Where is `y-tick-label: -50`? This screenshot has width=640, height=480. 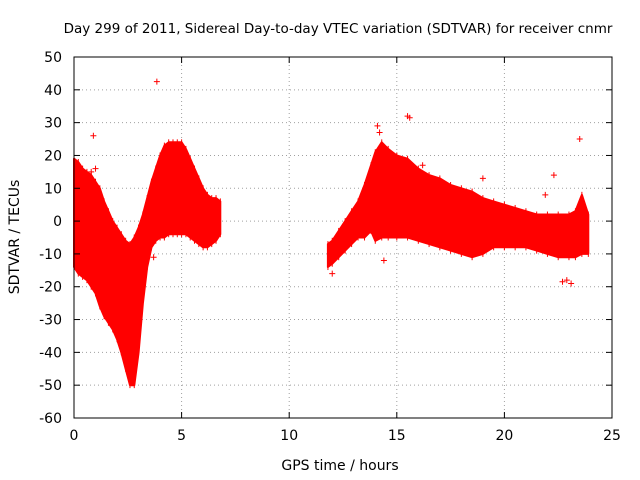 y-tick-label: -50 is located at coordinates (50, 386).